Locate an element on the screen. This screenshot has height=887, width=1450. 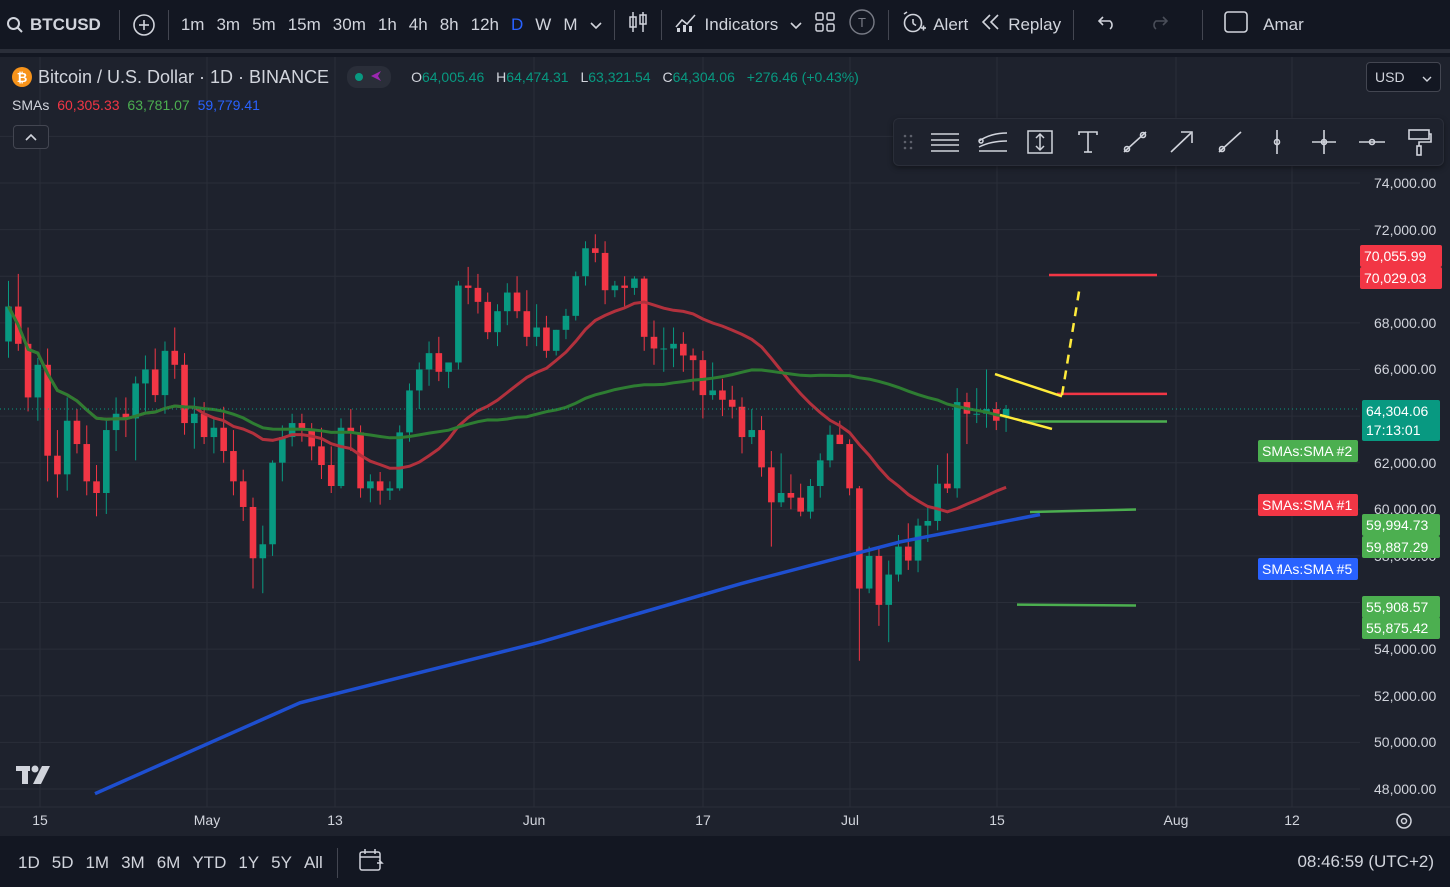
change-value: +276.46 (+0.43%) is located at coordinates (802, 77).